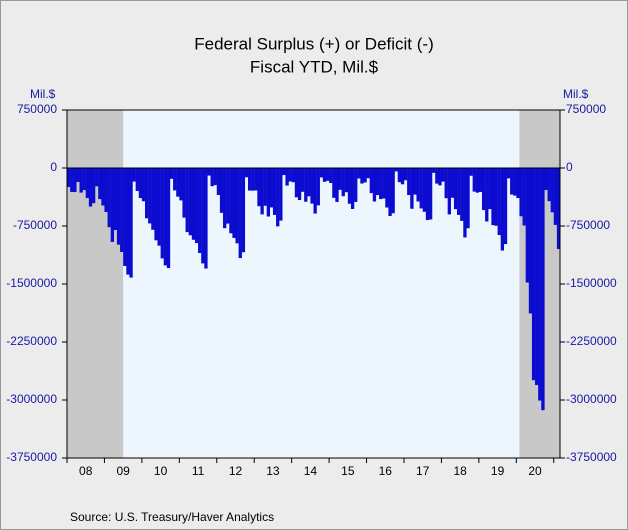  I want to click on x-tick-label: 18, so click(460, 471).